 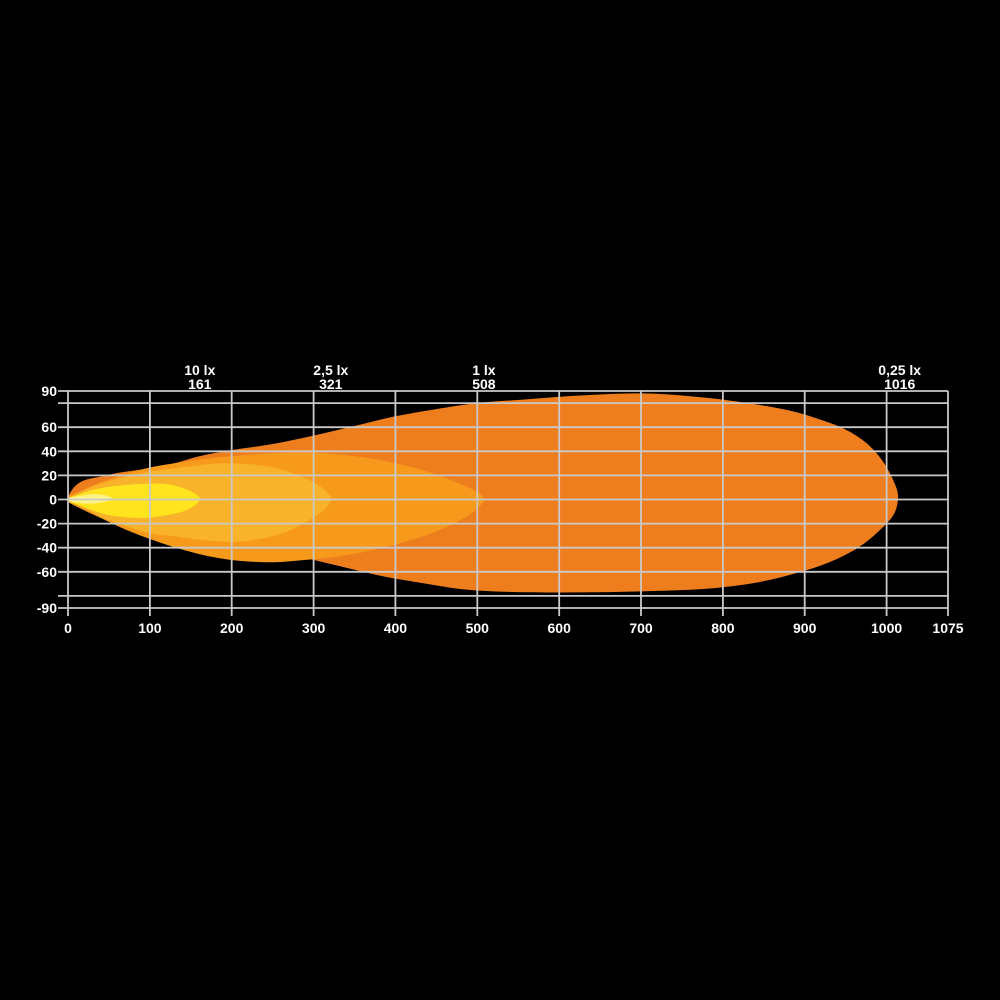 I want to click on x-axis-label: 300, so click(x=314, y=628).